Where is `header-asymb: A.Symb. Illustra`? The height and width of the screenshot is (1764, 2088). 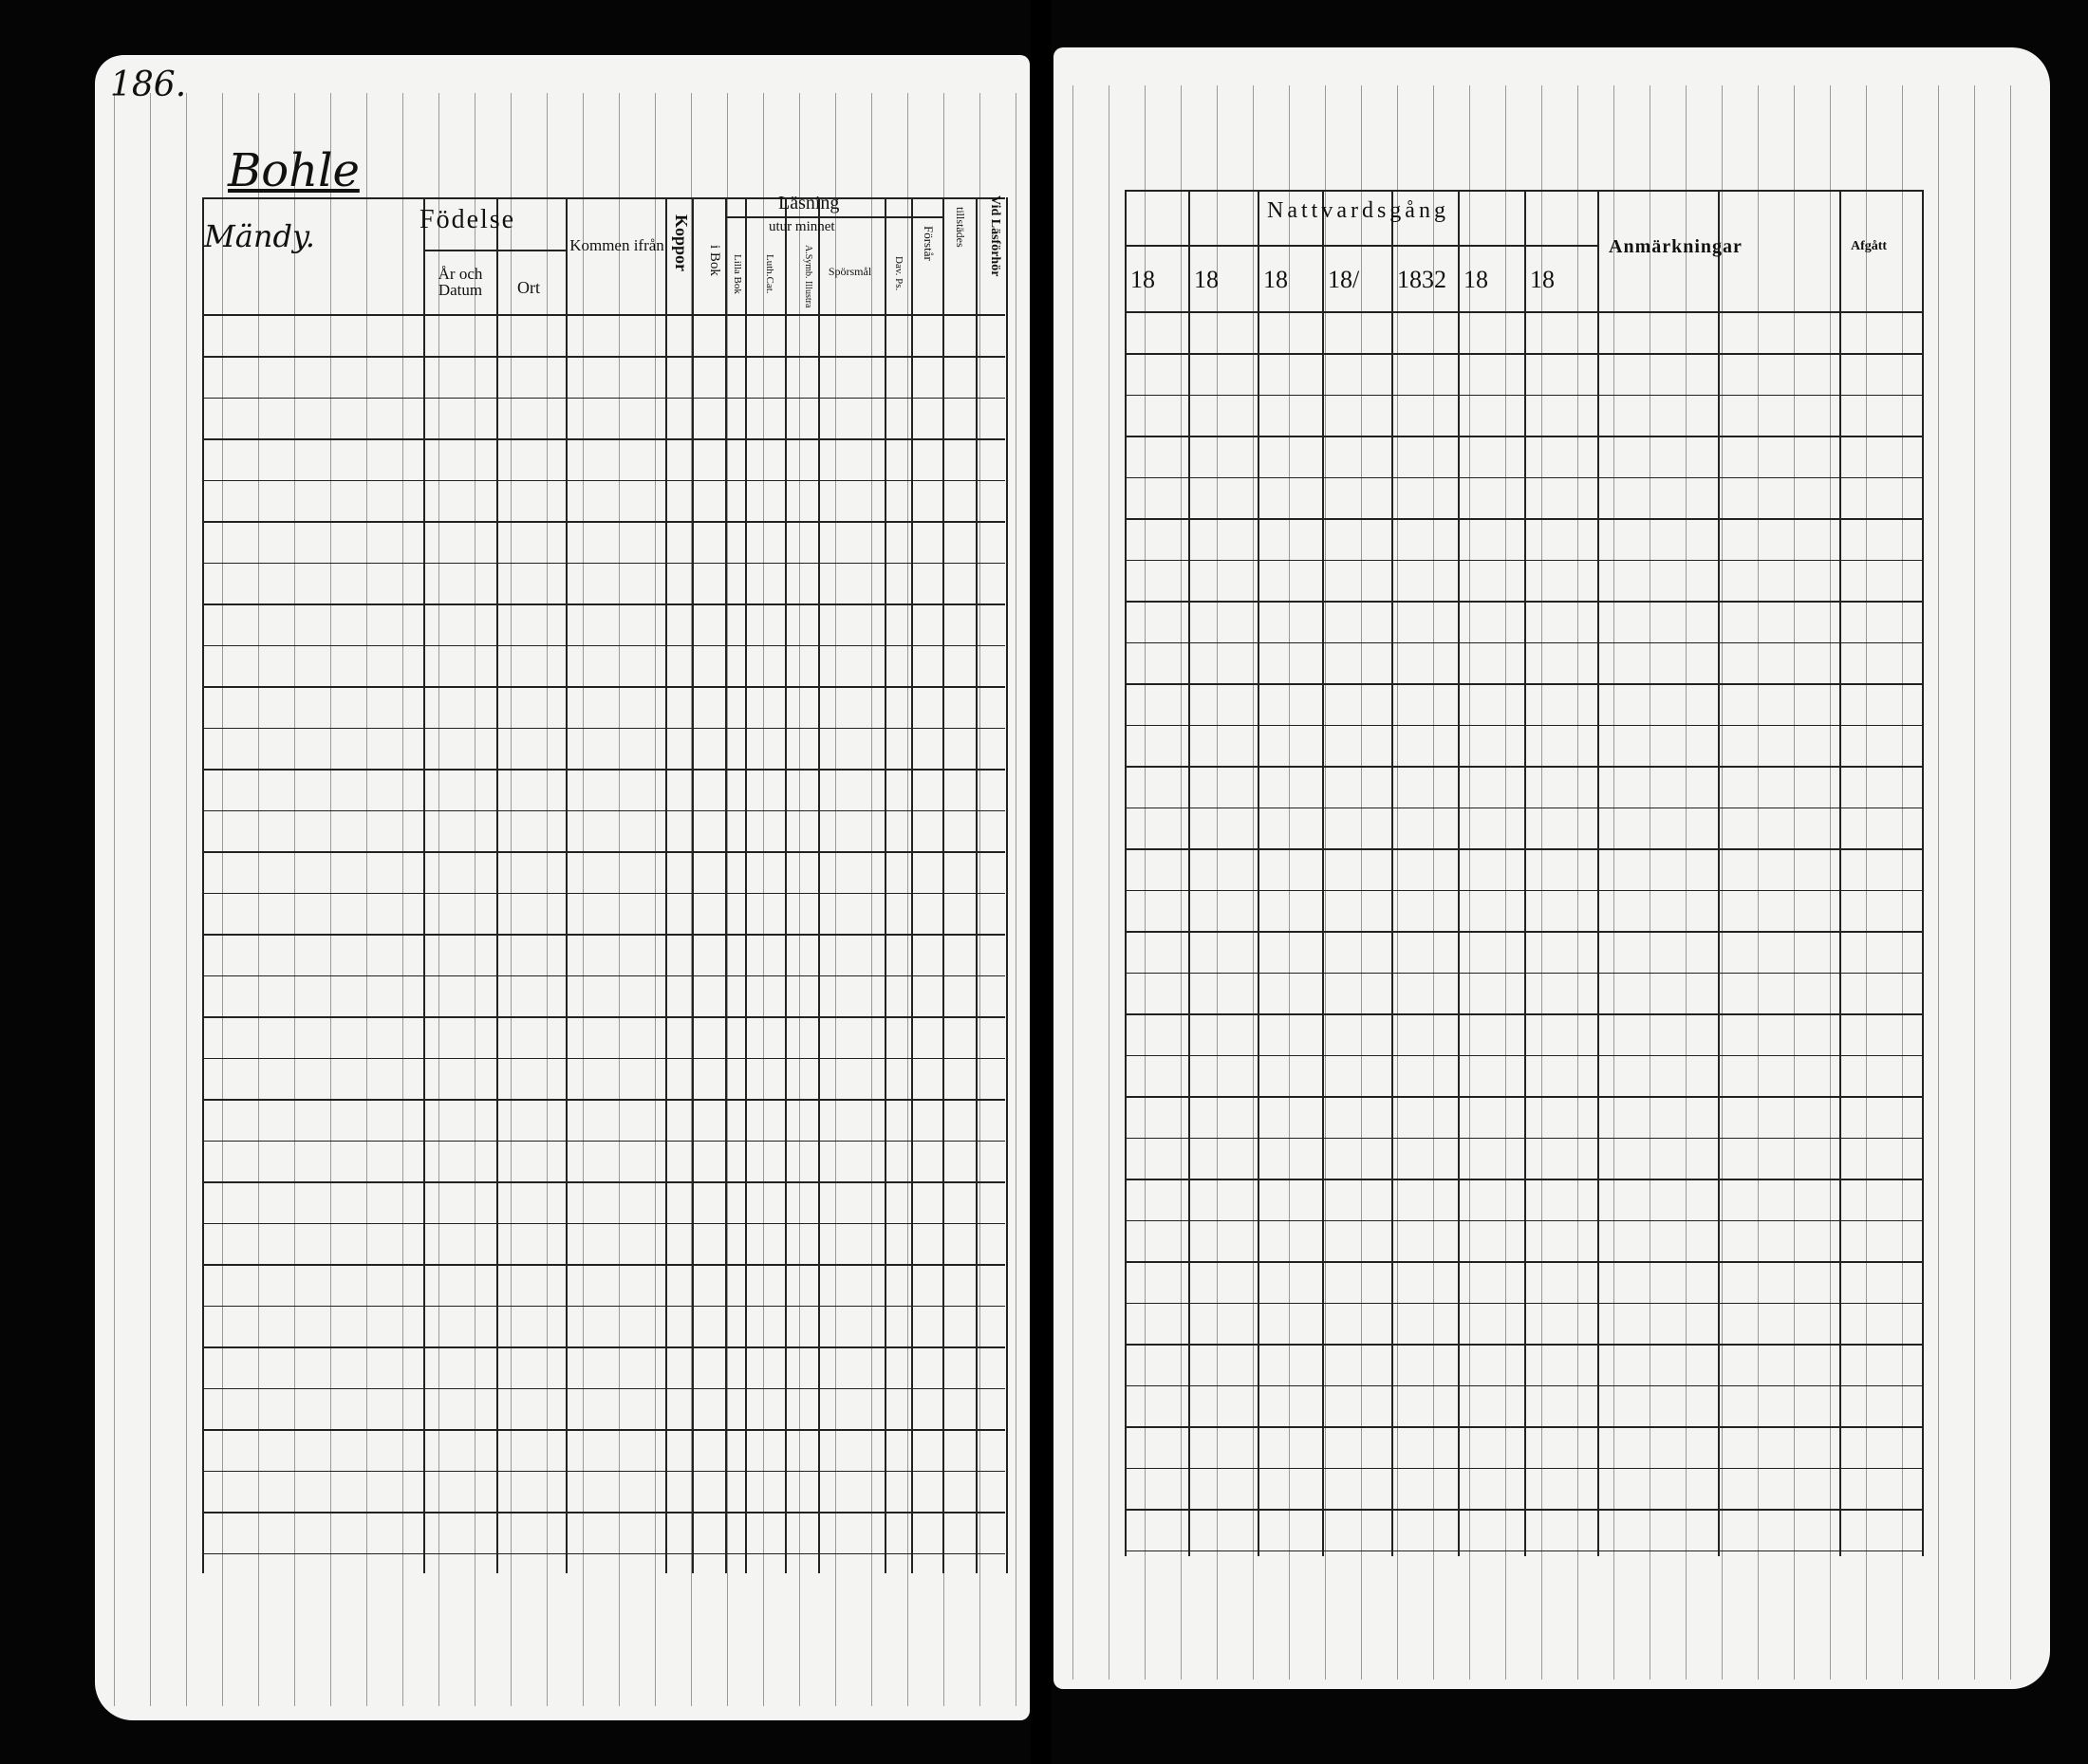
header-asymb: A.Symb. Illustra is located at coordinates (808, 276).